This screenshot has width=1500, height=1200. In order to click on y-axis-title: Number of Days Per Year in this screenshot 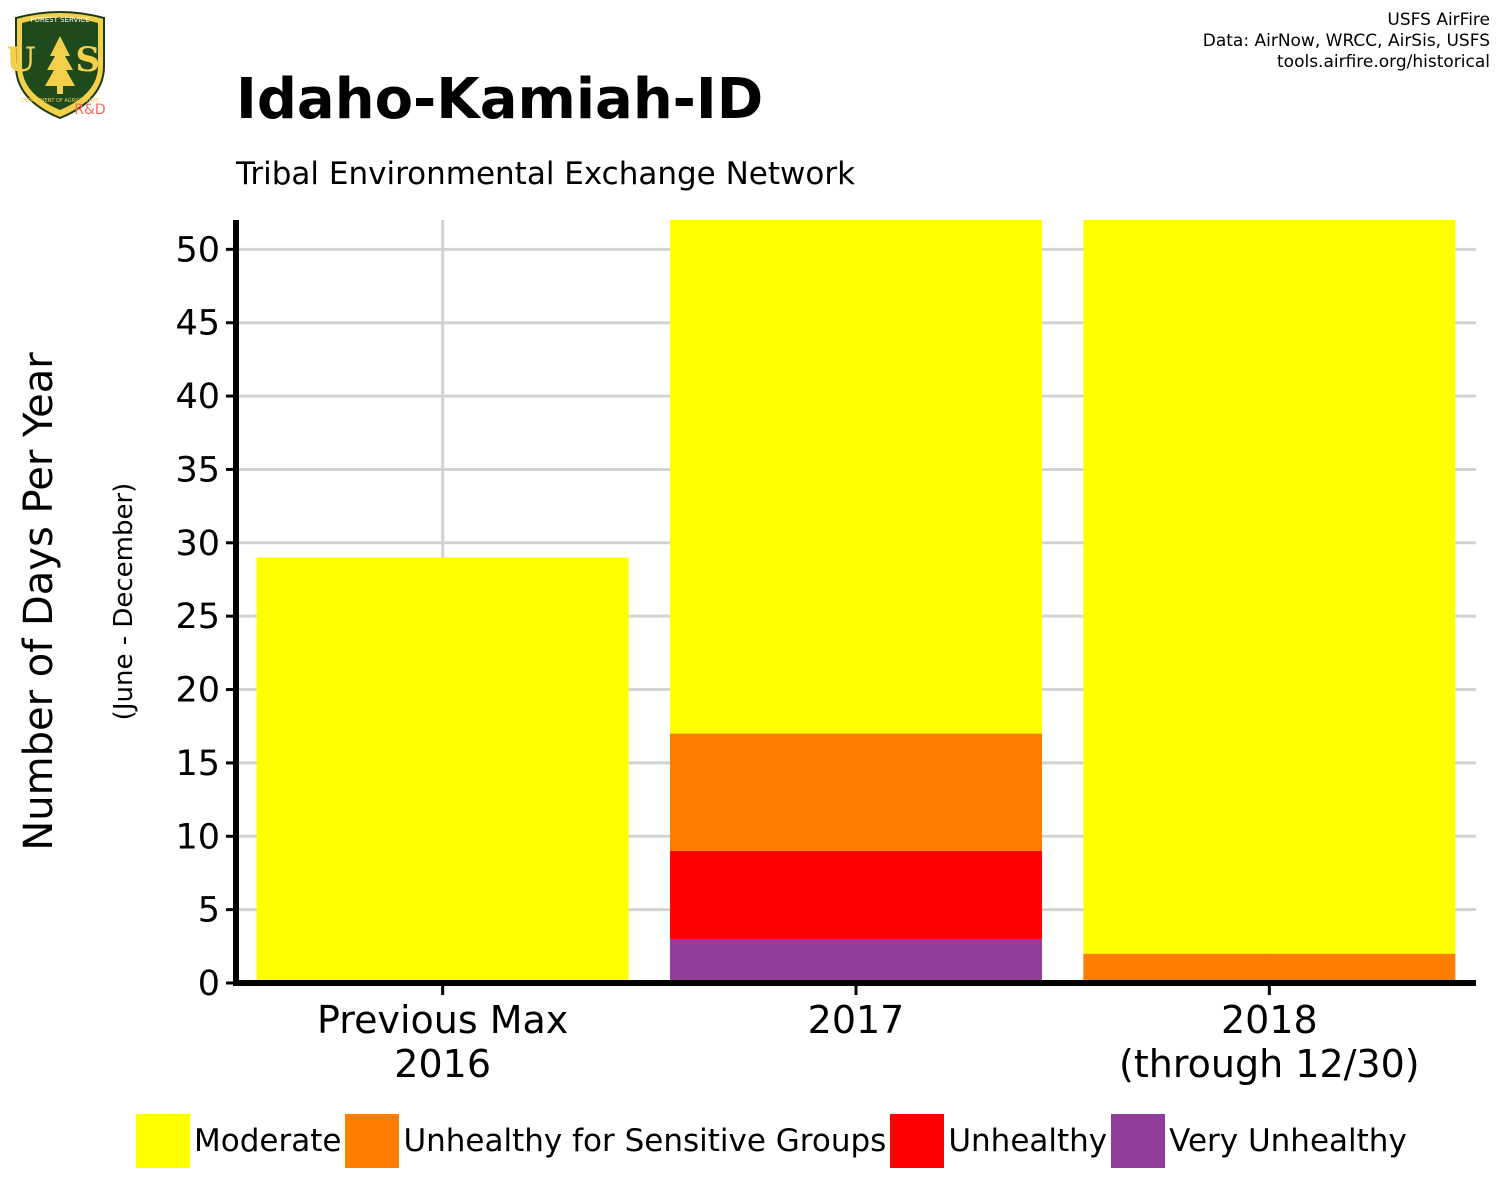, I will do `click(39, 601)`.